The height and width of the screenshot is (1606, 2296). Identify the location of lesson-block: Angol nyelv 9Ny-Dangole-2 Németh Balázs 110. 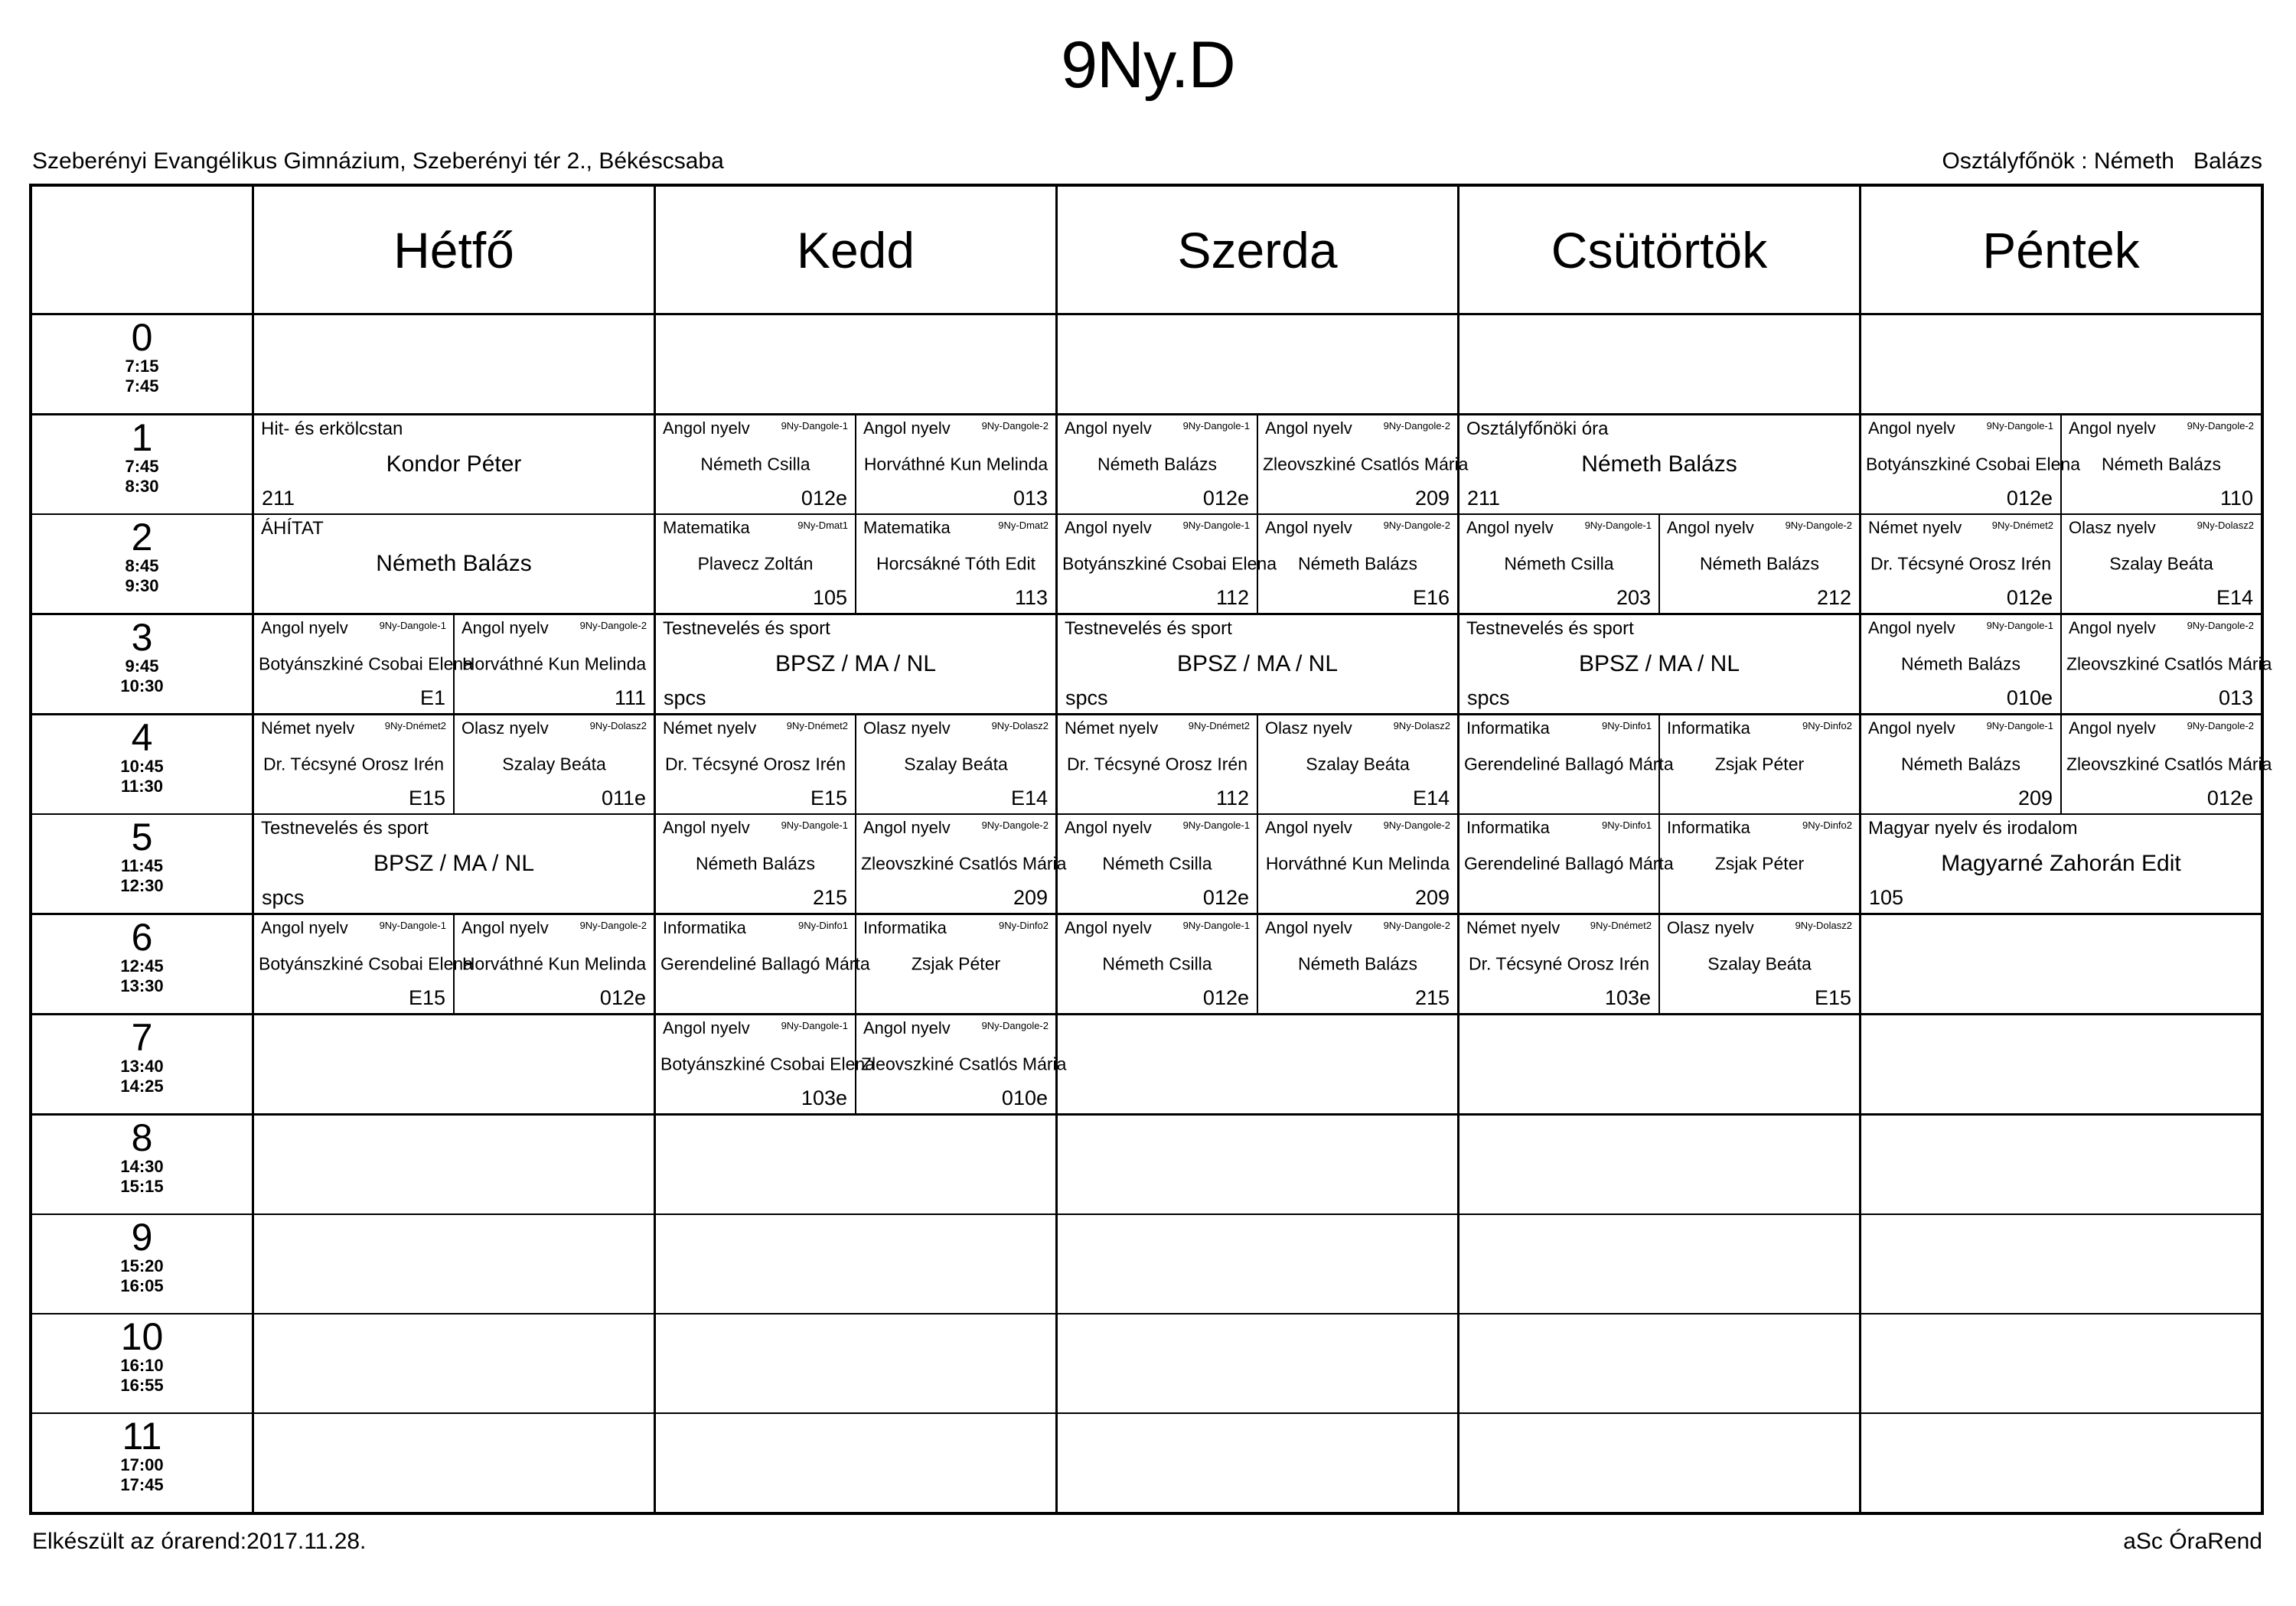
(2161, 464).